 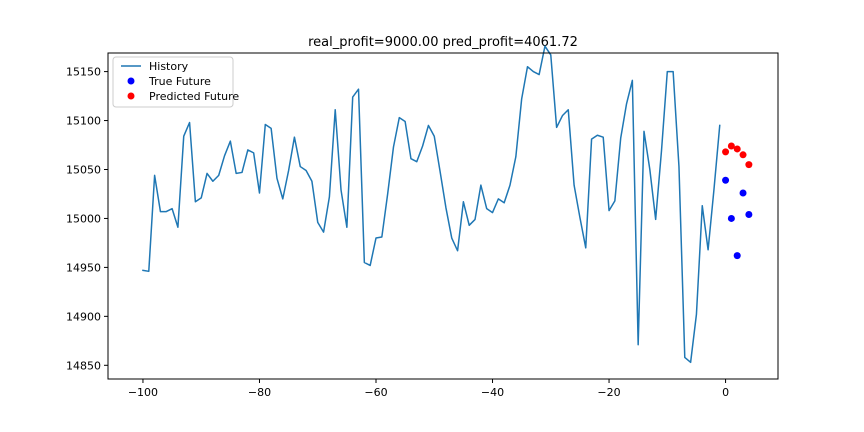 I want to click on y-tick-label: 15050, so click(x=83, y=169).